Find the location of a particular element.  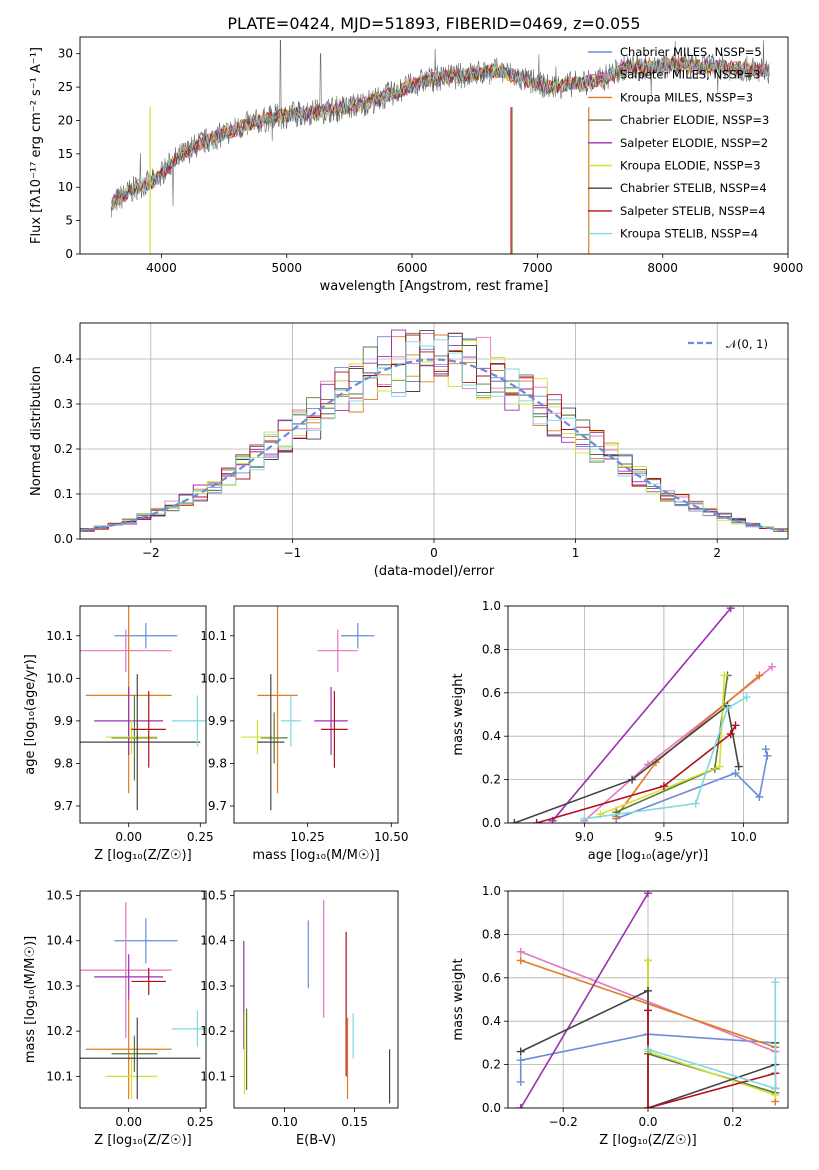

legend-label: Salpeter STELIB, NSSP=4 is located at coordinates (693, 211).